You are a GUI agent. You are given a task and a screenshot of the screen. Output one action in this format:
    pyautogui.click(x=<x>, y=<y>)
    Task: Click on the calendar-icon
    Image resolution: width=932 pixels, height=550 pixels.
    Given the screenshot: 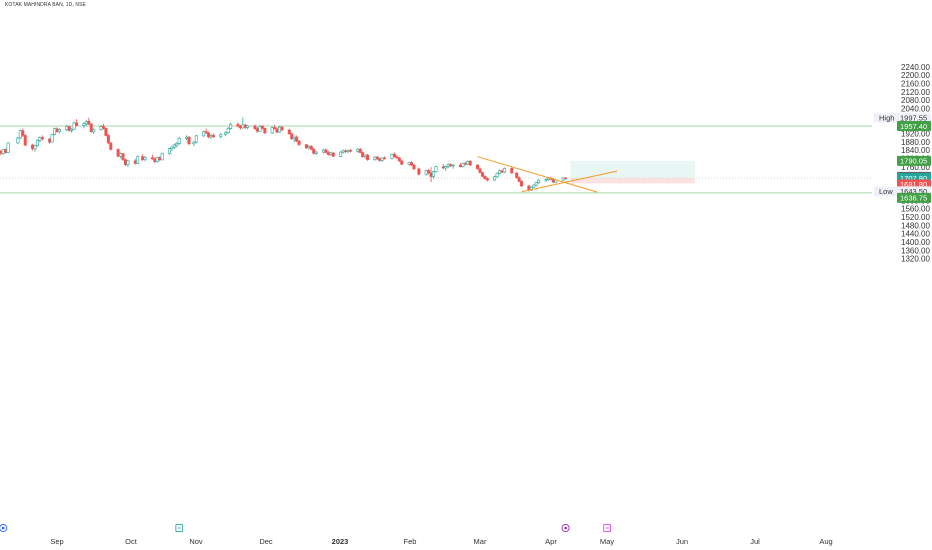 What is the action you would take?
    pyautogui.click(x=607, y=528)
    